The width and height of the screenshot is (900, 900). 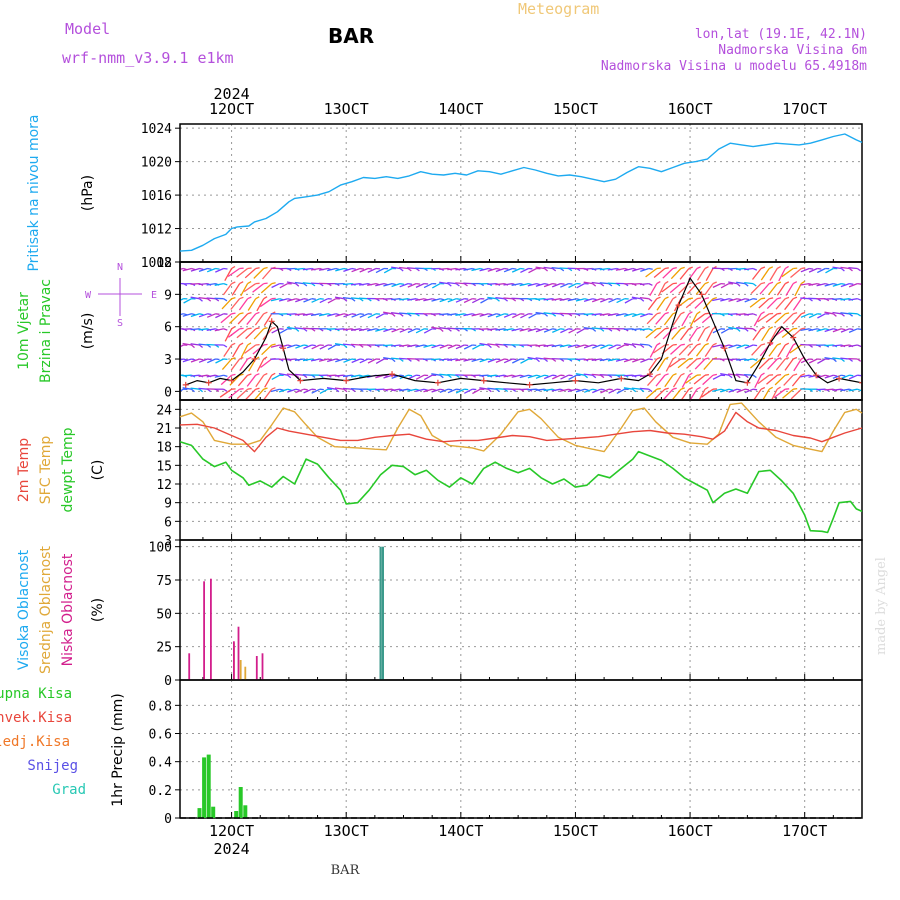 I want to click on x-bottom-year: 2024, so click(x=232, y=849).